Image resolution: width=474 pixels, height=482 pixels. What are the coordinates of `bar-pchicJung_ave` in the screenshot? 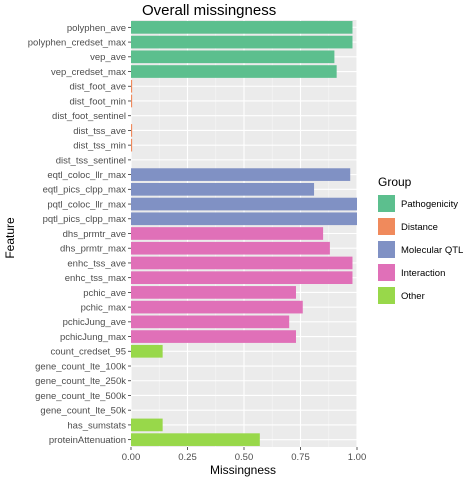 It's located at (210, 322).